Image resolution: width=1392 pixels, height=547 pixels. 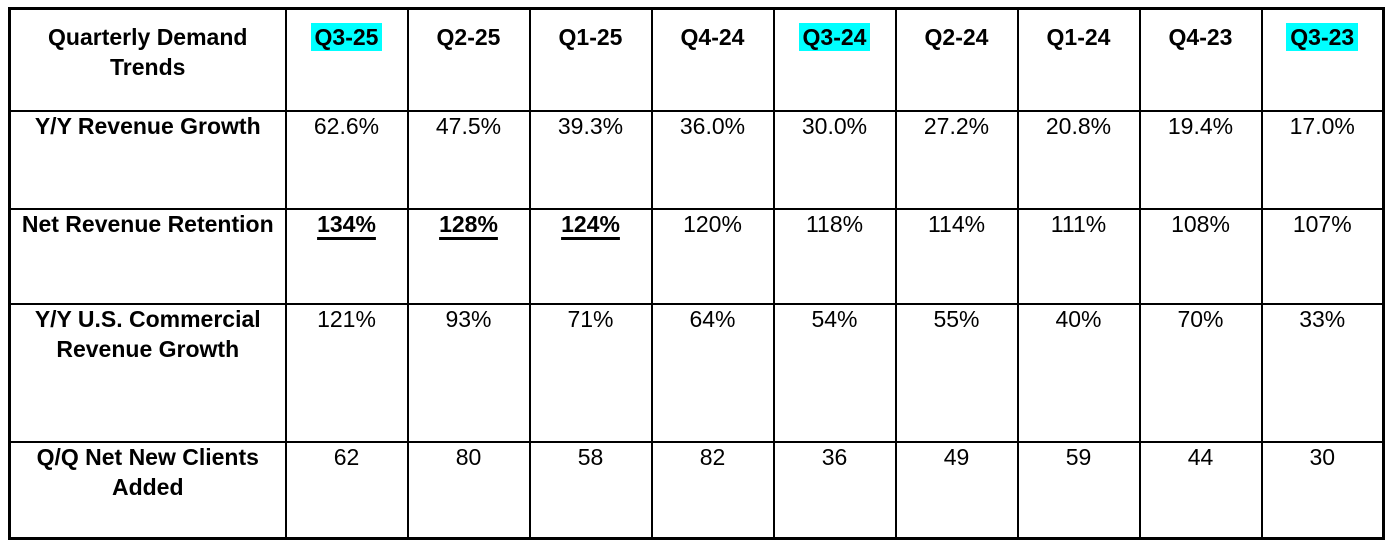 What do you see at coordinates (834, 256) in the screenshot?
I see `value-cell: 118%` at bounding box center [834, 256].